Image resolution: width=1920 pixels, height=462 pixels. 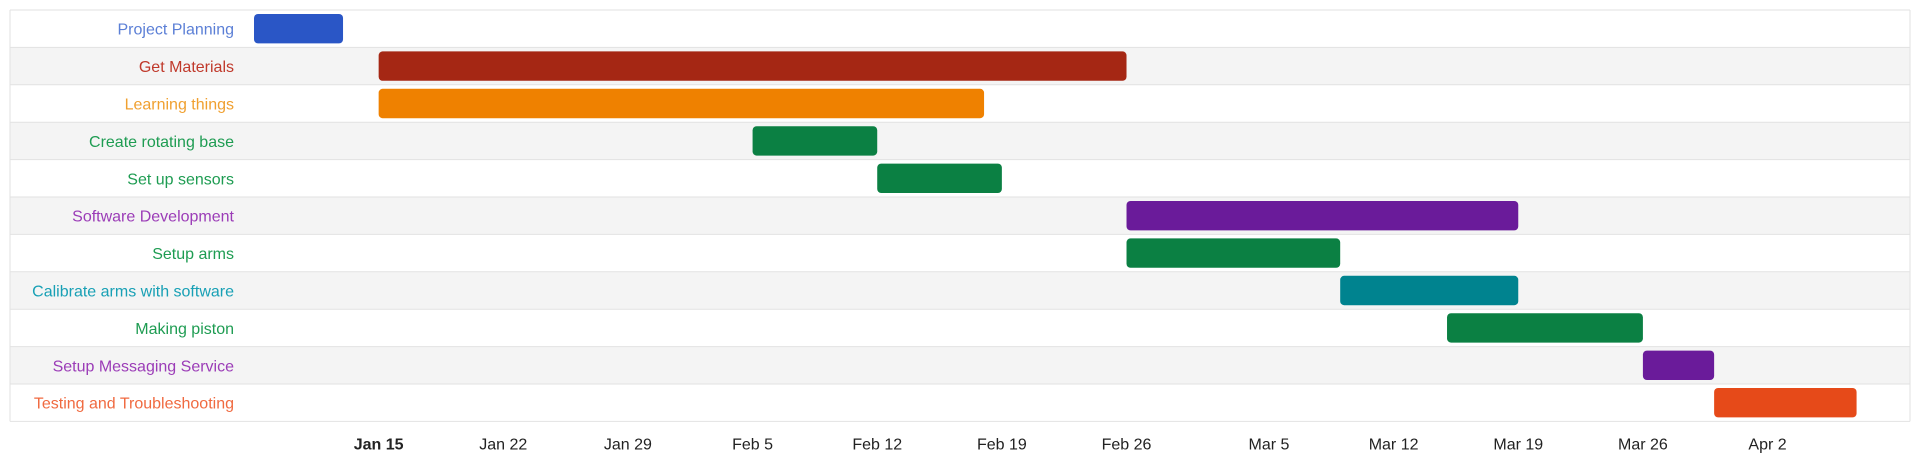 I want to click on x-tick-label: Jan 15, so click(x=379, y=444).